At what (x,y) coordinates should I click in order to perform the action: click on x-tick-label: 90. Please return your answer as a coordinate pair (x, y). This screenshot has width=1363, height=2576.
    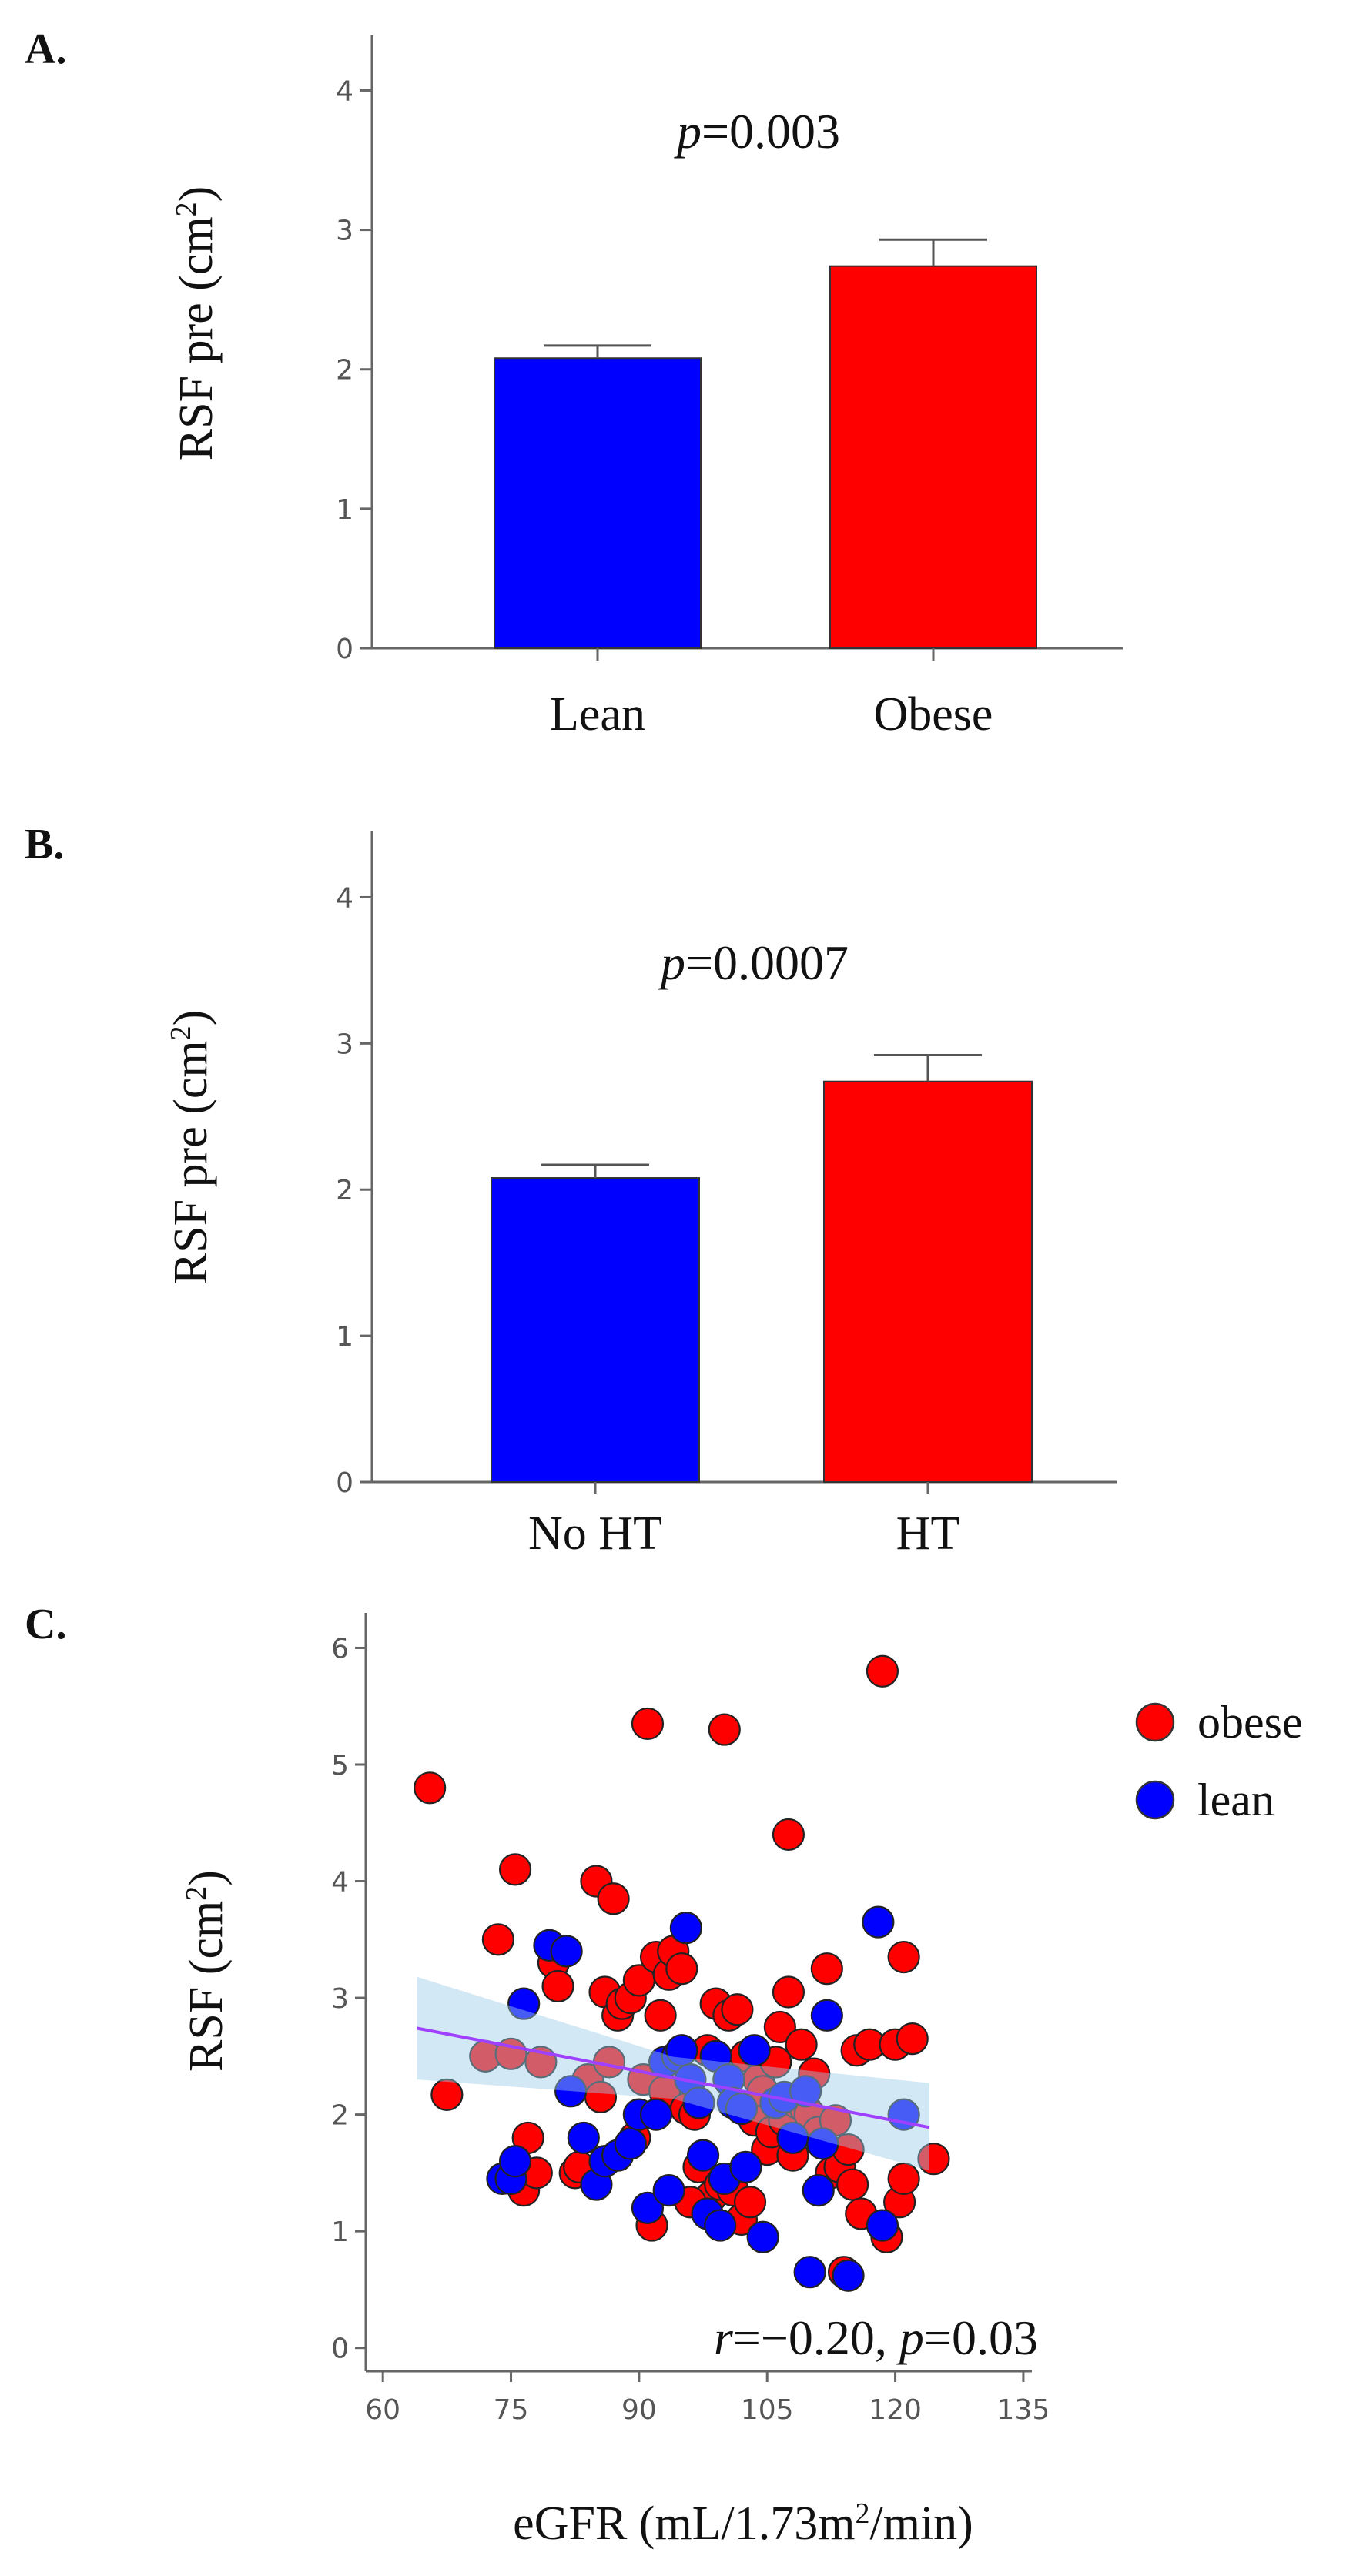
    Looking at the image, I should click on (639, 2410).